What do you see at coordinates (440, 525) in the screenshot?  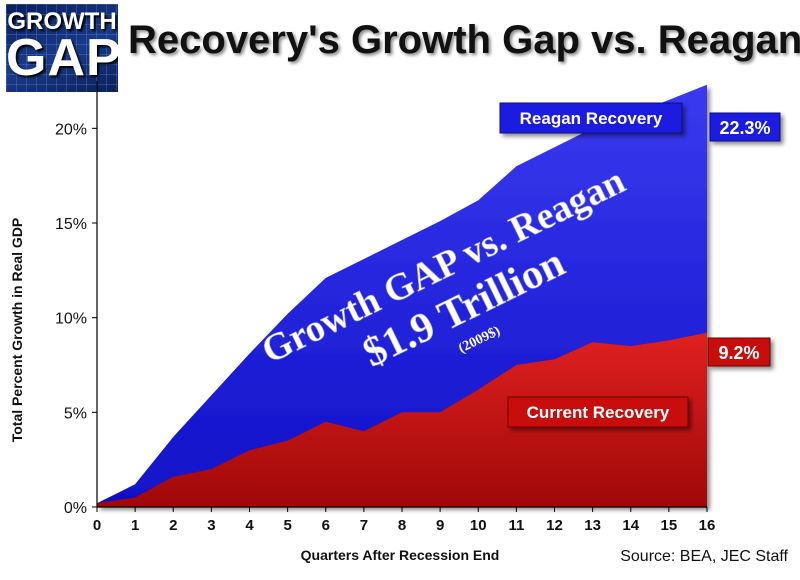 I see `x-tick-label: 9` at bounding box center [440, 525].